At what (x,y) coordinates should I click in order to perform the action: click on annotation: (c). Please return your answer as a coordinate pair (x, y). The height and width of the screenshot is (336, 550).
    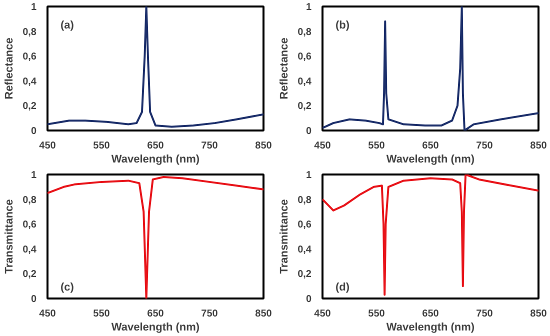
    Looking at the image, I should click on (67, 288).